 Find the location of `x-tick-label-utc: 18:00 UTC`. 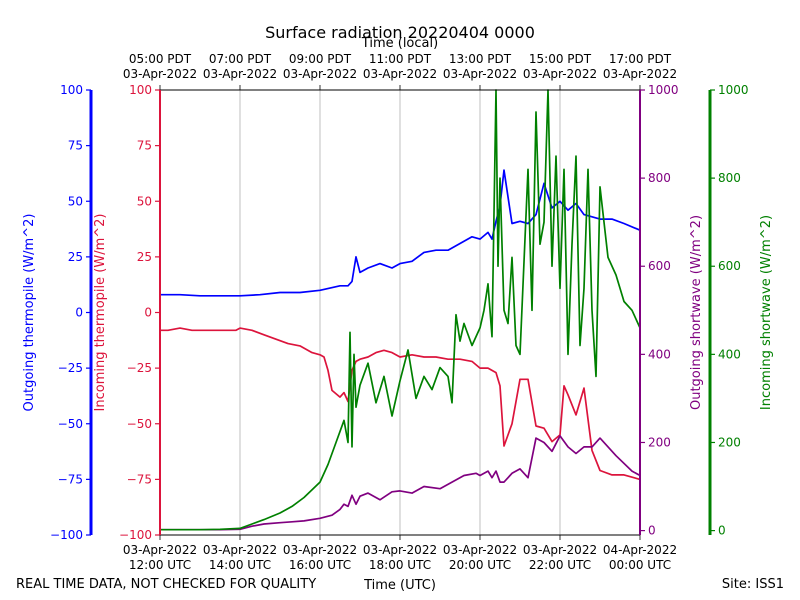

x-tick-label-utc: 18:00 UTC is located at coordinates (400, 565).